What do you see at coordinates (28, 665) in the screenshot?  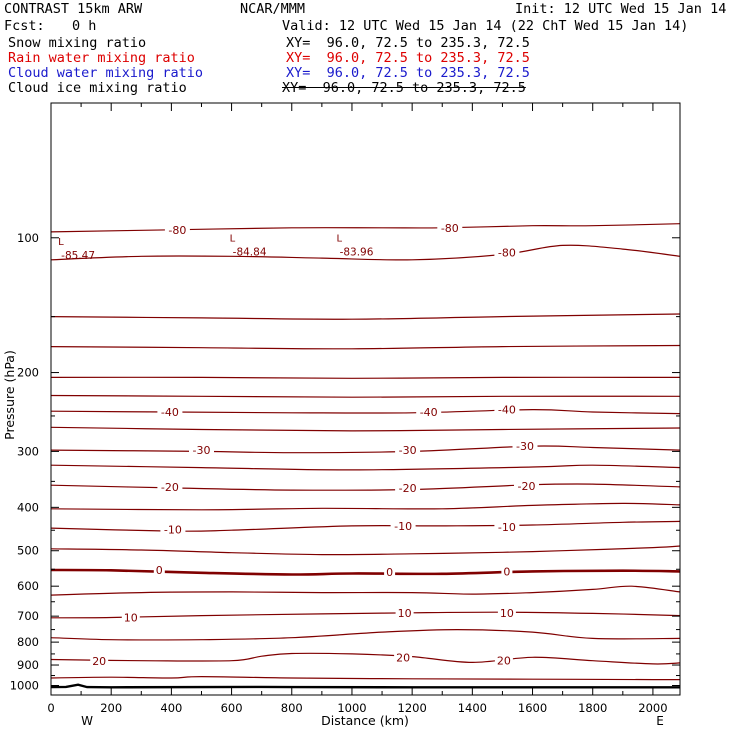 I see `y-tick-label: 900` at bounding box center [28, 665].